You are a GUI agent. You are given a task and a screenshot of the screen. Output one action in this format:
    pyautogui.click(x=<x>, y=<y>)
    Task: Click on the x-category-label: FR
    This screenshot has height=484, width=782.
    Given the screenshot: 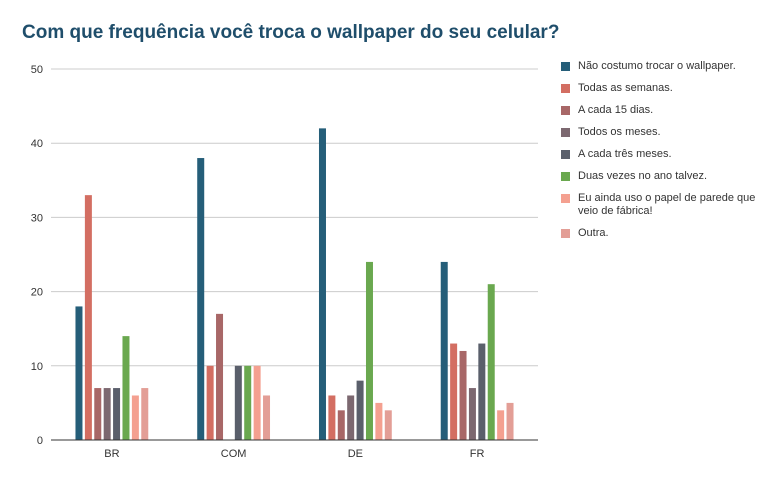 What is the action you would take?
    pyautogui.click(x=477, y=454)
    